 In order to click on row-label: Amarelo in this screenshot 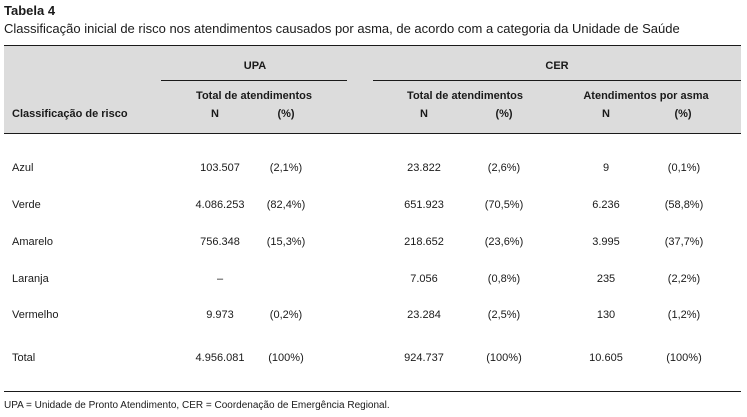, I will do `click(32, 242)`.